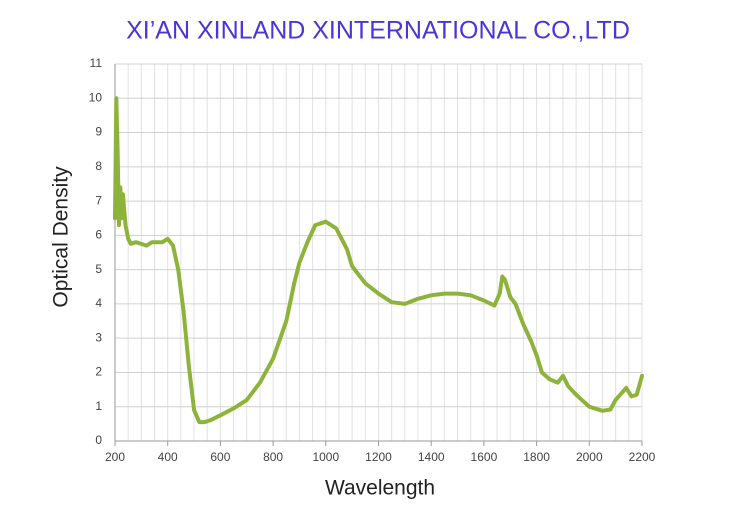 This screenshot has width=743, height=520. Describe the element at coordinates (98, 337) in the screenshot. I see `y-tick-label: 3` at that location.